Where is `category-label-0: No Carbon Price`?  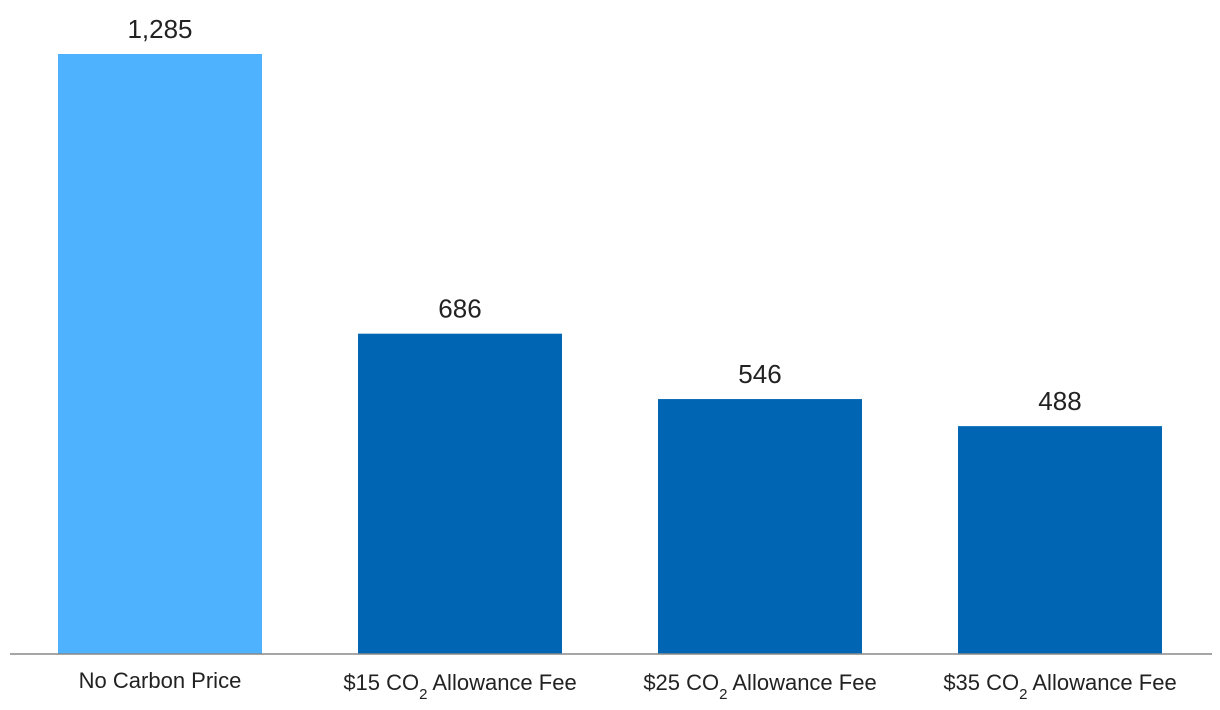 category-label-0: No Carbon Price is located at coordinates (160, 680).